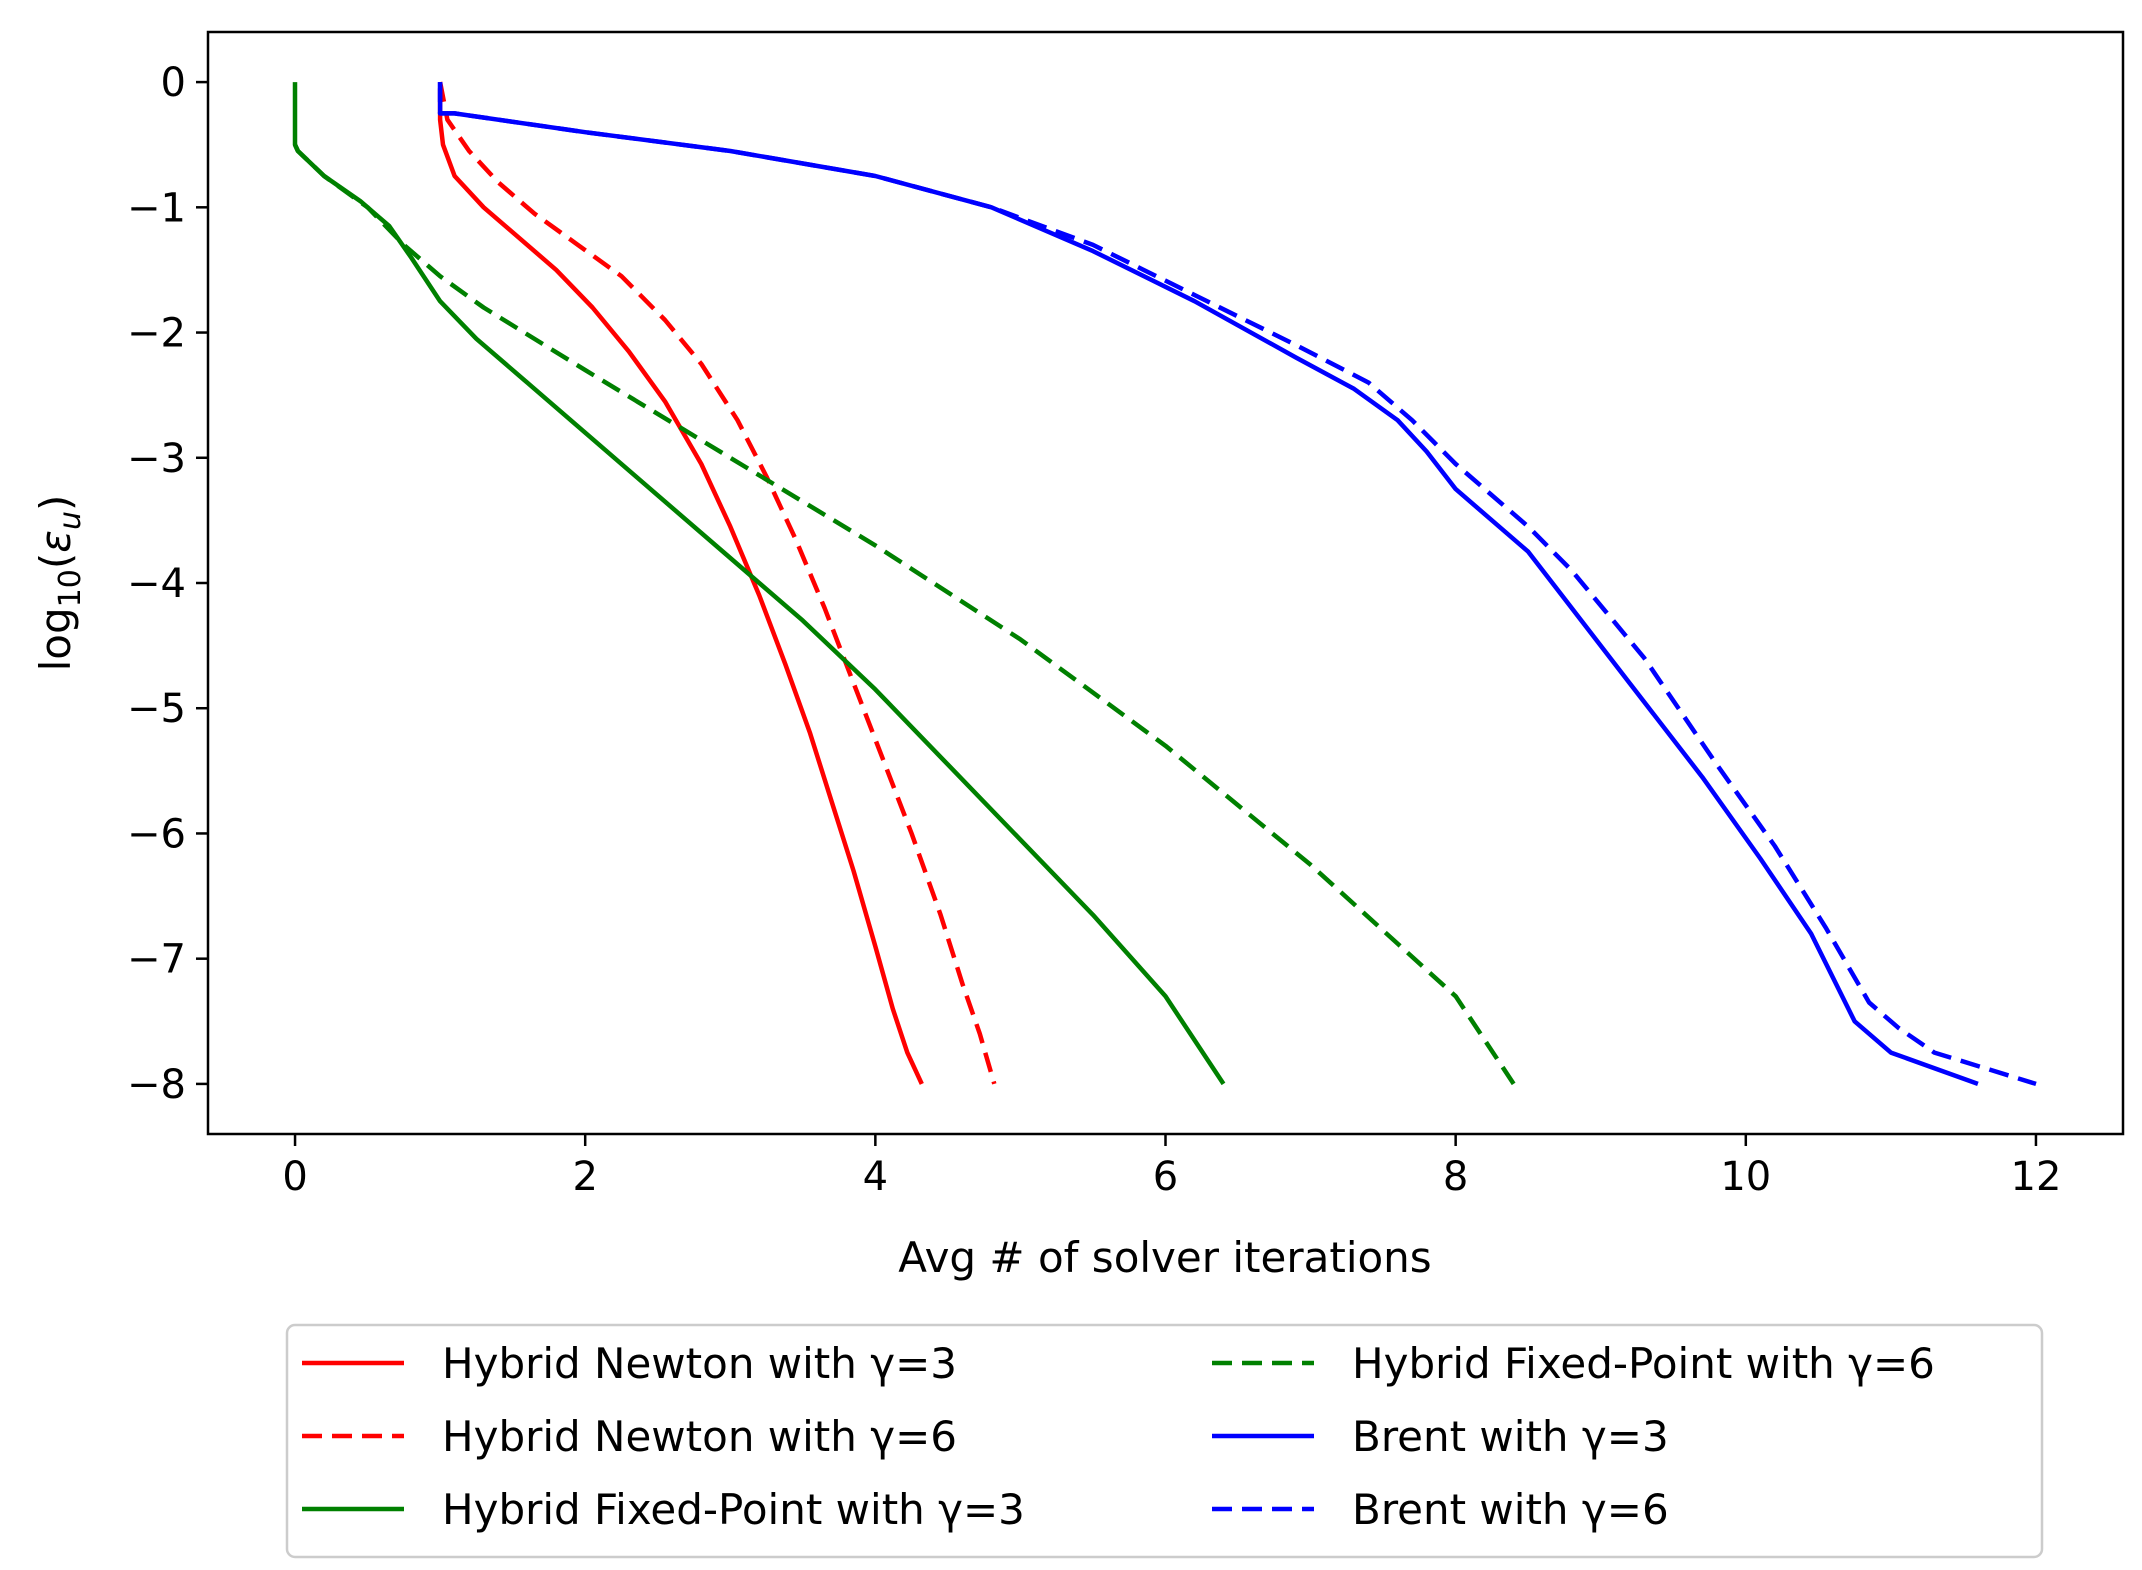 The image size is (2142, 1570). What do you see at coordinates (173, 83) in the screenshot?
I see `y-tick-label: 0` at bounding box center [173, 83].